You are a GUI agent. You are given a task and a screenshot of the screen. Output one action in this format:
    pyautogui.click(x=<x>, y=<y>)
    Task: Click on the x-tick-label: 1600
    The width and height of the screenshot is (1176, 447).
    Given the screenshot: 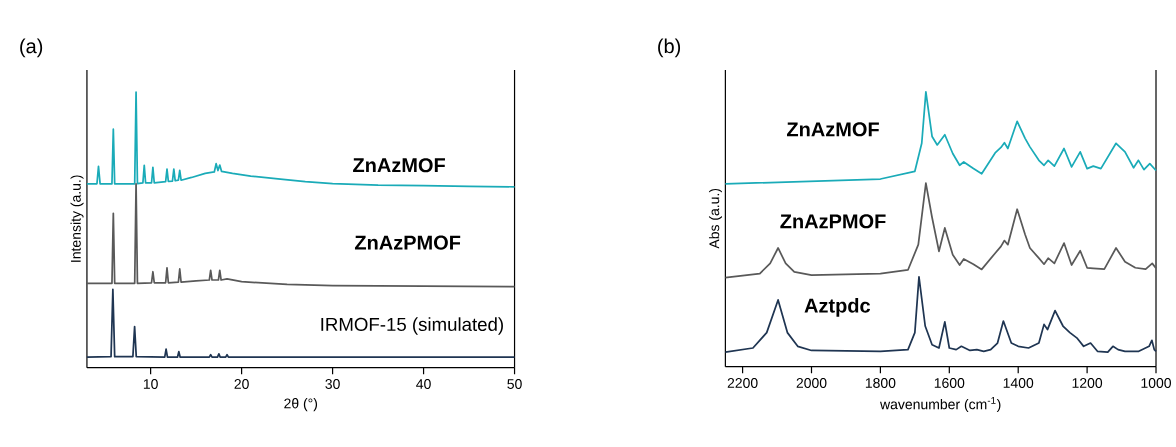 What is the action you would take?
    pyautogui.click(x=949, y=383)
    